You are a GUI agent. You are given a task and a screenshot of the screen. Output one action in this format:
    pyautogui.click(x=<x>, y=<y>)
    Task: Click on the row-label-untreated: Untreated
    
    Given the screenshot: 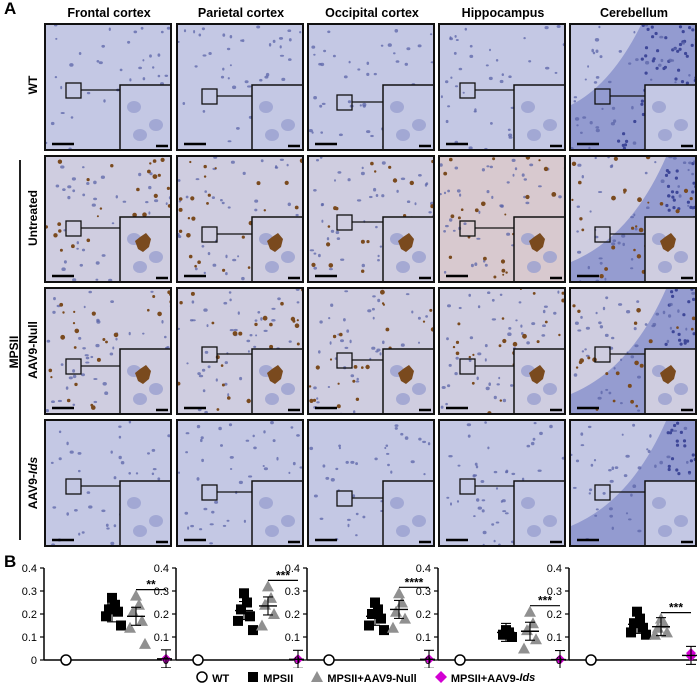 What is the action you would take?
    pyautogui.click(x=33, y=218)
    